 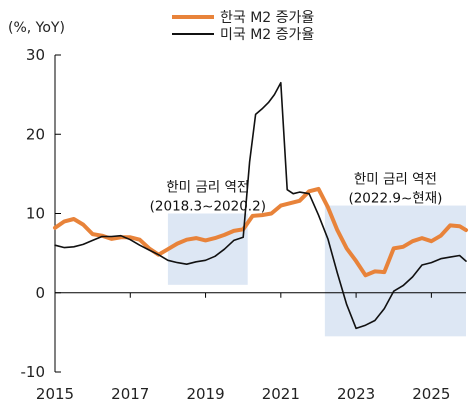 I want to click on legend-label-us: 미국 M2 증가율, so click(x=267, y=35).